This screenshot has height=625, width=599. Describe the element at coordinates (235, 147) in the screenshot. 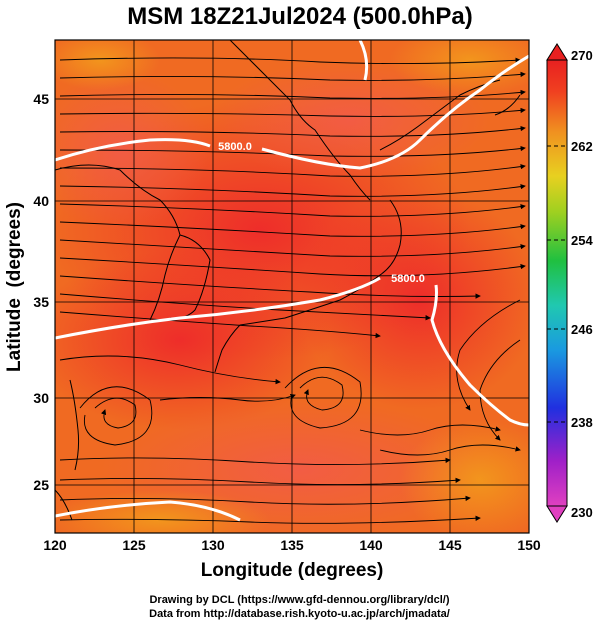

I see `contour-label-north: 5800.0` at that location.